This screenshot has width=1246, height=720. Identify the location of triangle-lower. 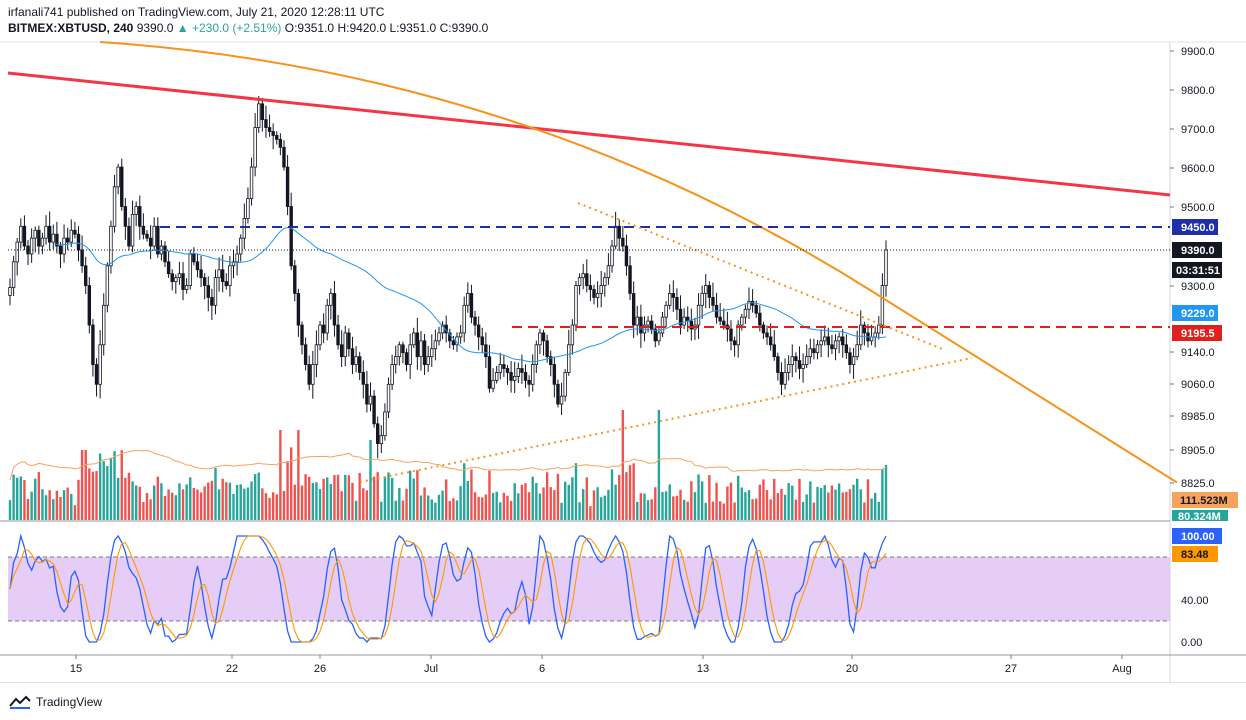
(666, 420).